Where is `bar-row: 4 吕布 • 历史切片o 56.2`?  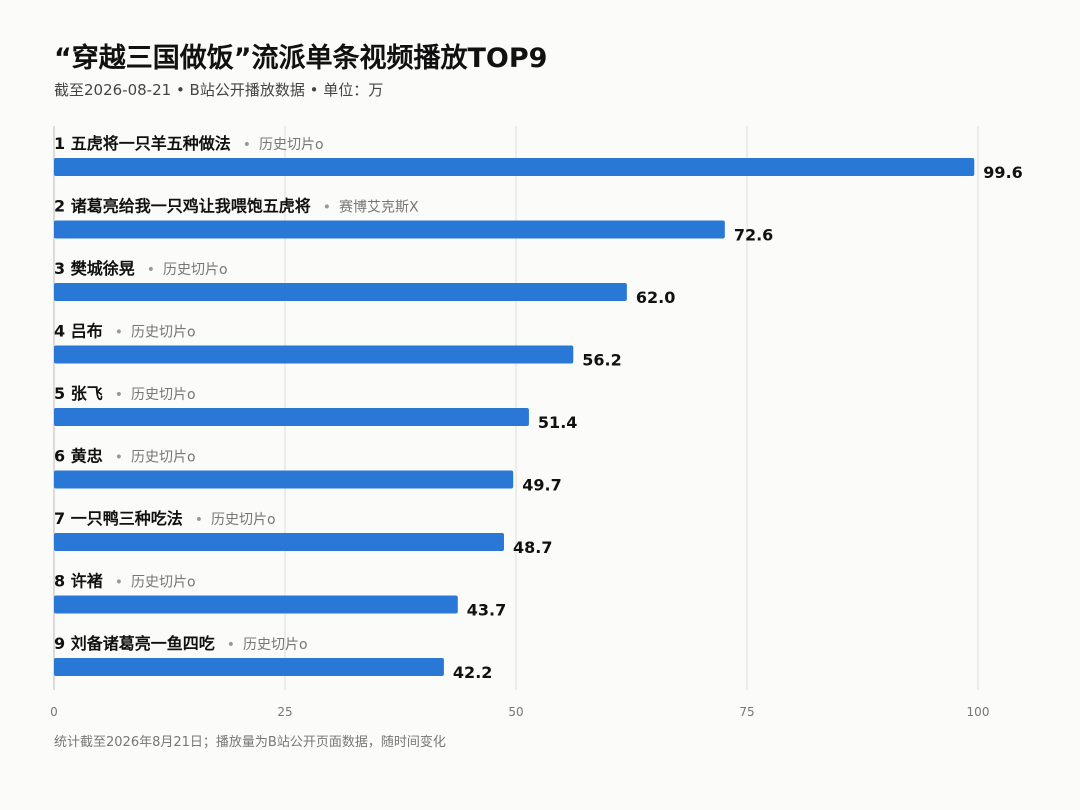
bar-row: 4 吕布 • 历史切片o 56.2 is located at coordinates (338, 346).